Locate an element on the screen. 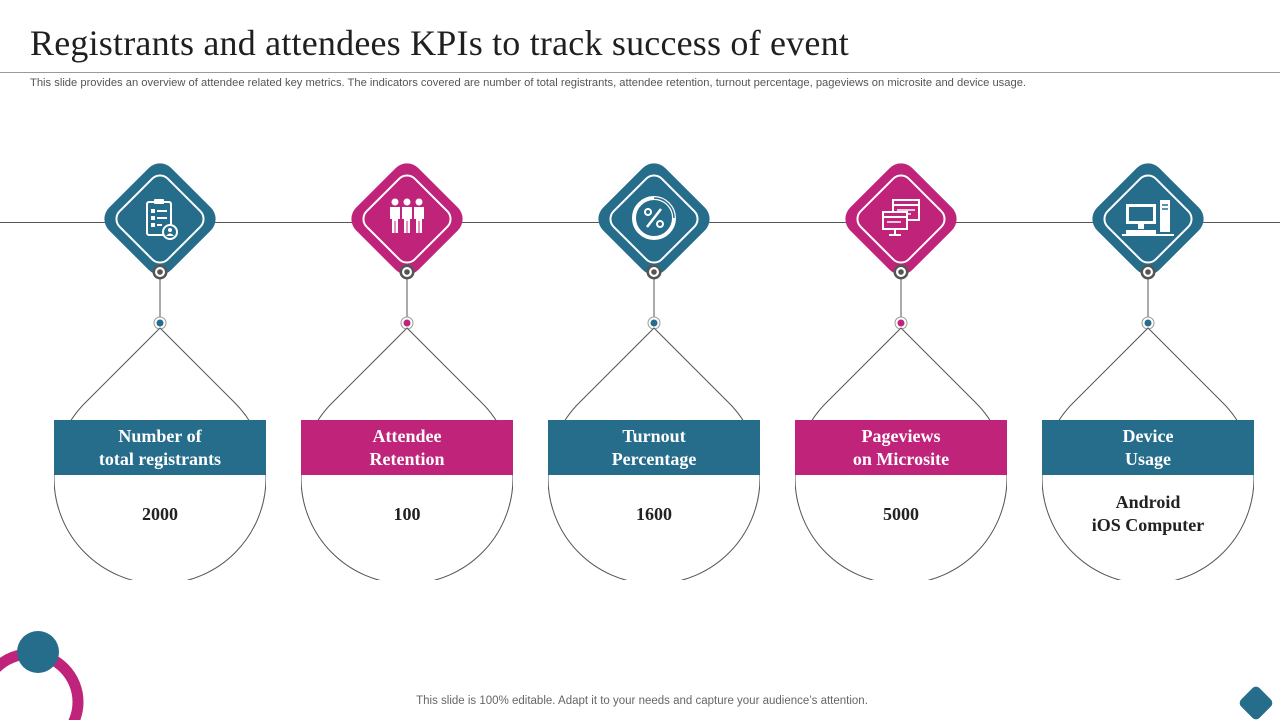 The width and height of the screenshot is (1280, 720). registration-clipboard-icon is located at coordinates (160, 218).